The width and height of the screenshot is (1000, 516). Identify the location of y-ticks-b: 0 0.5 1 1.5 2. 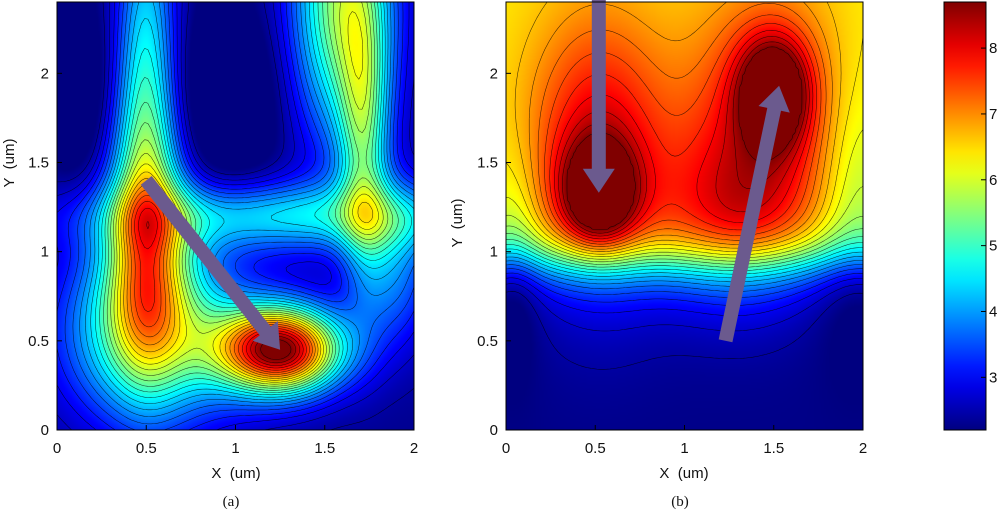
(494, 252).